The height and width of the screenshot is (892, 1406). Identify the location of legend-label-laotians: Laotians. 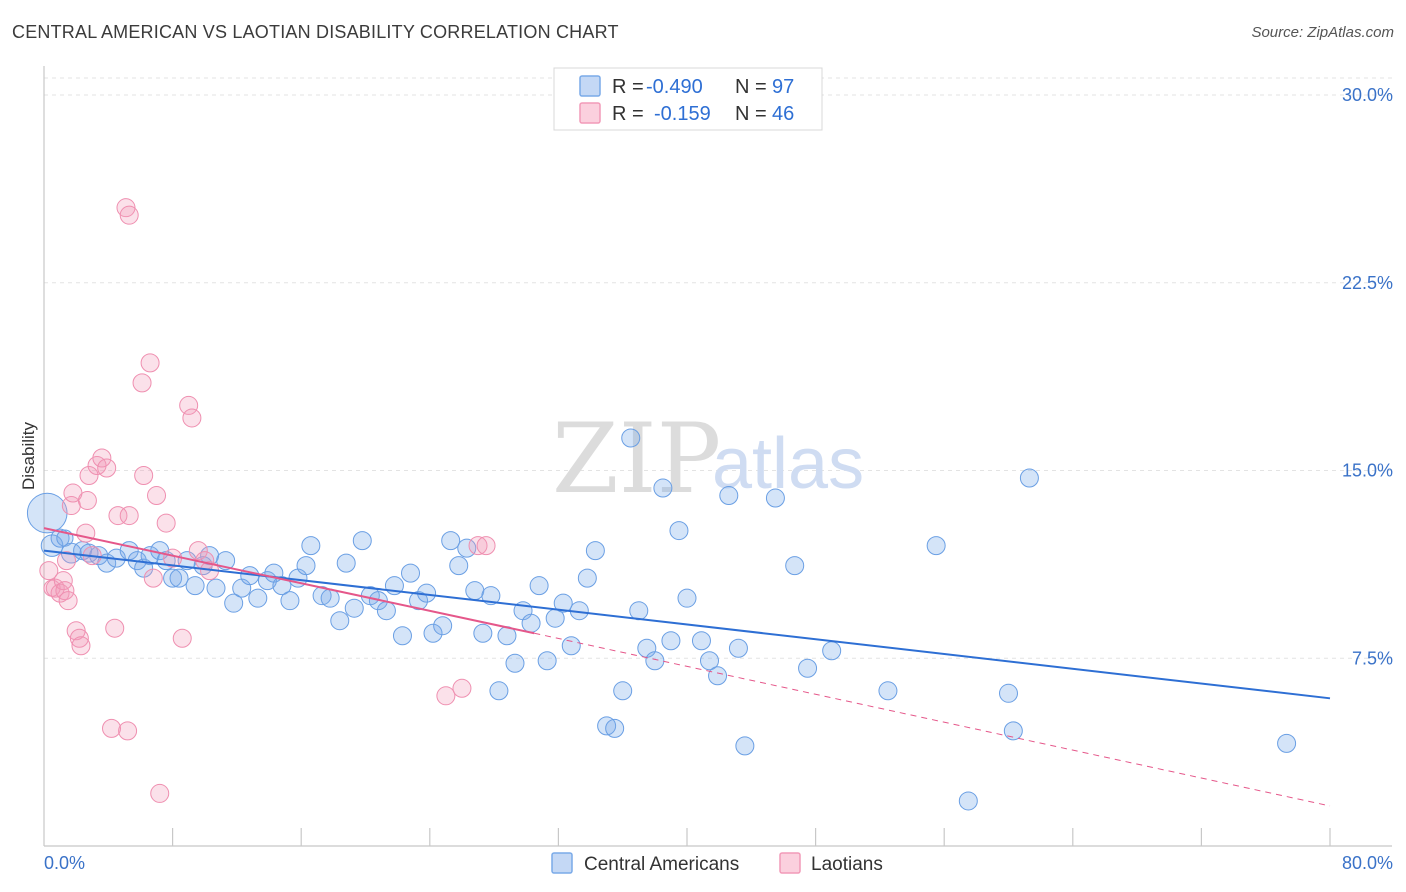
(847, 864).